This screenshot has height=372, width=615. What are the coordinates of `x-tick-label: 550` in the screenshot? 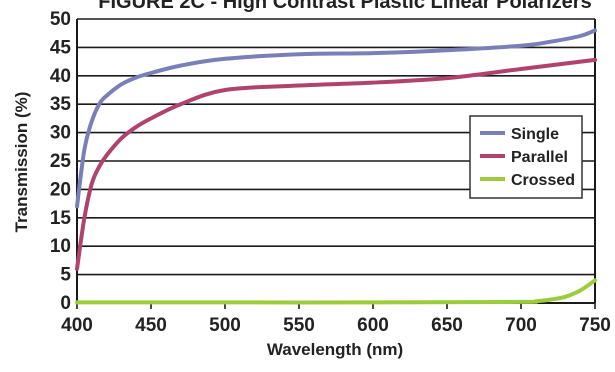 It's located at (299, 325).